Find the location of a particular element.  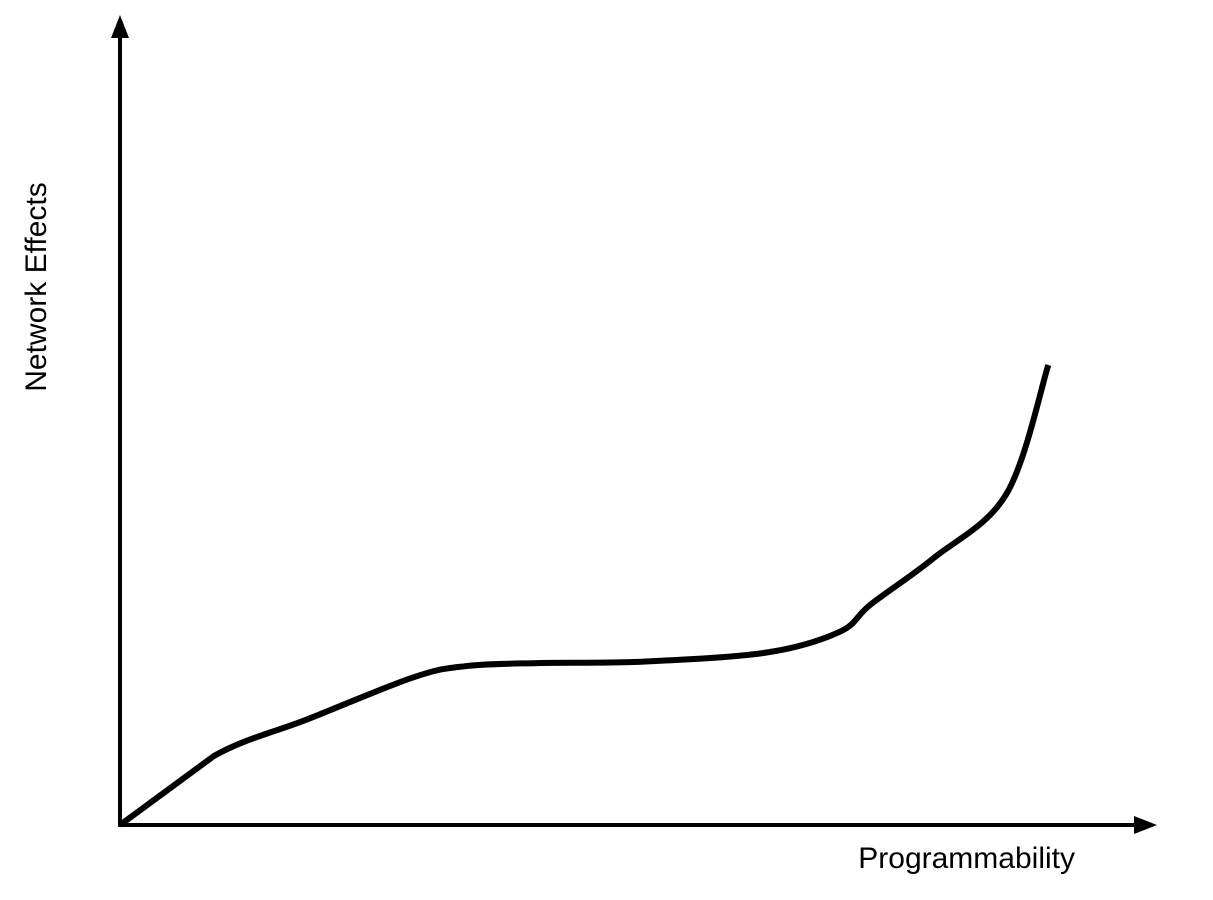

x-axis-arrow is located at coordinates (1145, 825).